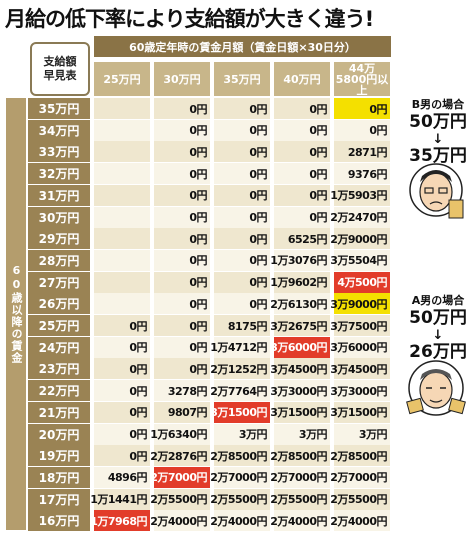 Image resolution: width=474 pixels, height=542 pixels. I want to click on man-b-icon, so click(436, 191).